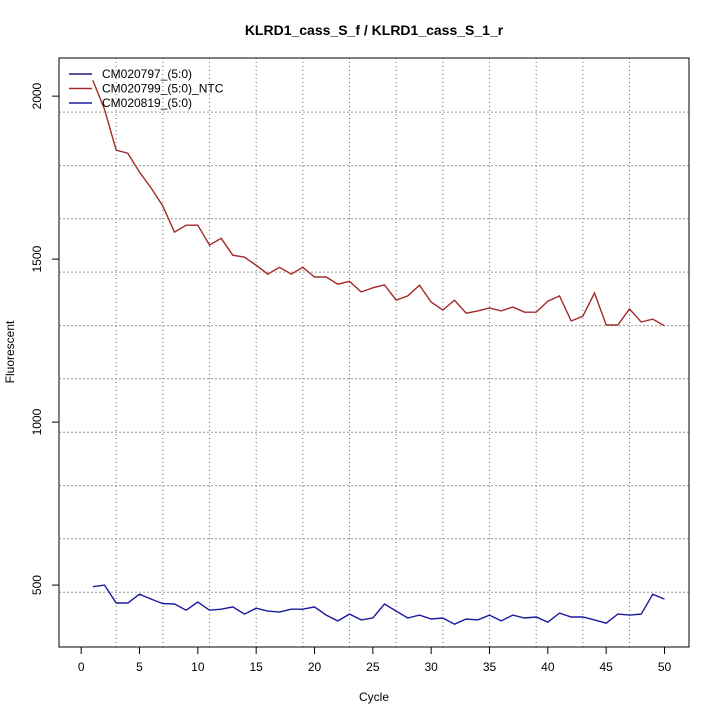  Describe the element at coordinates (374, 30) in the screenshot. I see `chart-title: KLRD1_cass_S_f / KLRD1_cass_S_1_r` at that location.